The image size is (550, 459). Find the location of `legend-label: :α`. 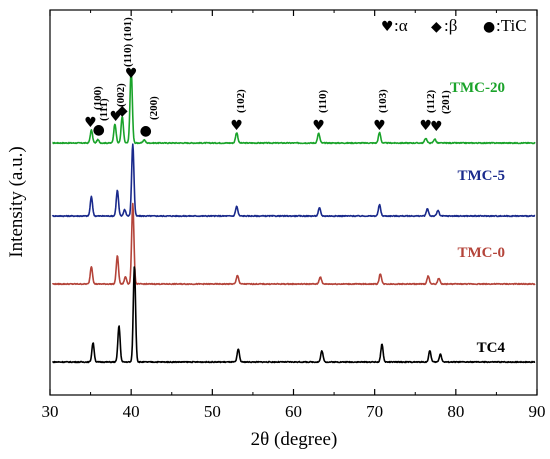

legend-label: :α is located at coordinates (401, 25).